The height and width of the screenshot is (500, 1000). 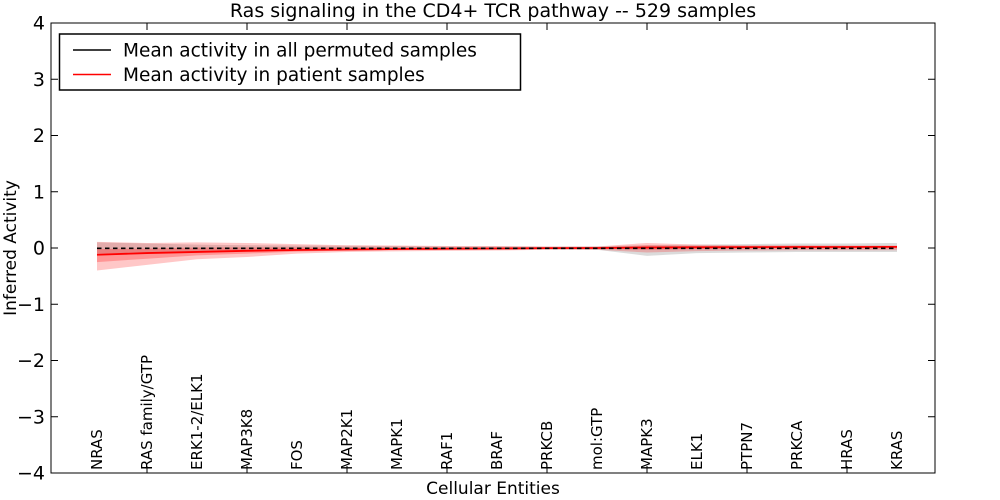 I want to click on x-category-label: ERK1-2/ELK1, so click(x=197, y=421).